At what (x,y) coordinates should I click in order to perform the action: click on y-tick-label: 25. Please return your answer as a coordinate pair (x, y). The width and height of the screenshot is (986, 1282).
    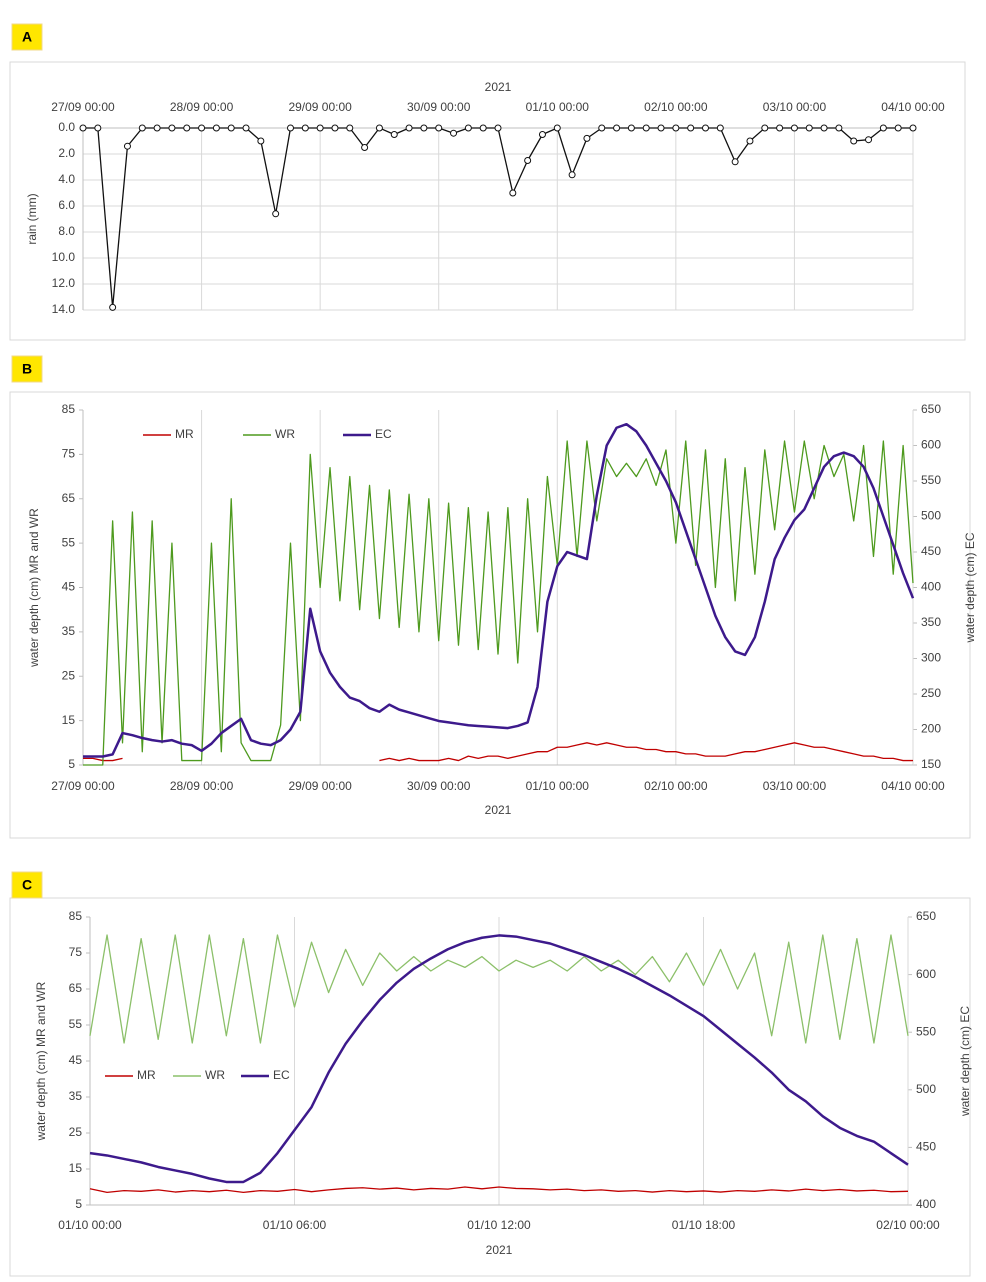
    Looking at the image, I should click on (69, 675).